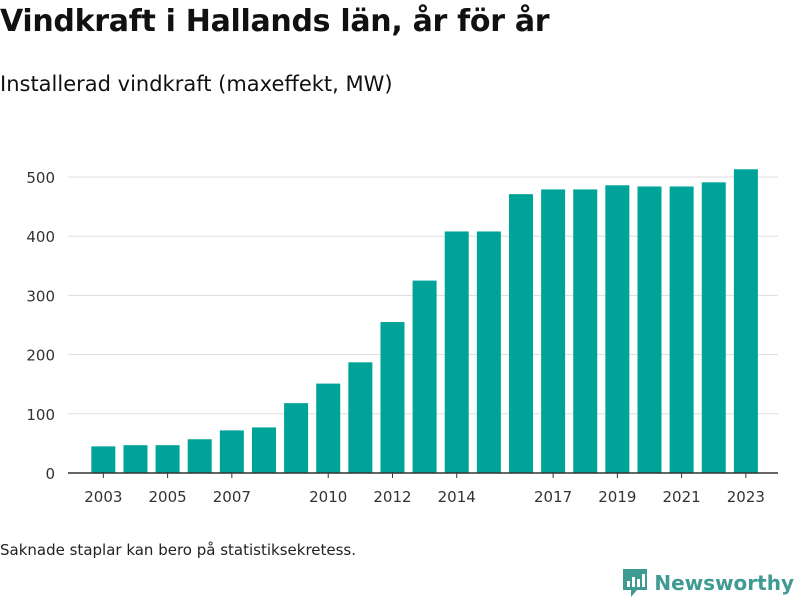 This screenshot has width=800, height=600. Describe the element at coordinates (456, 352) in the screenshot. I see `bar-2014` at that location.